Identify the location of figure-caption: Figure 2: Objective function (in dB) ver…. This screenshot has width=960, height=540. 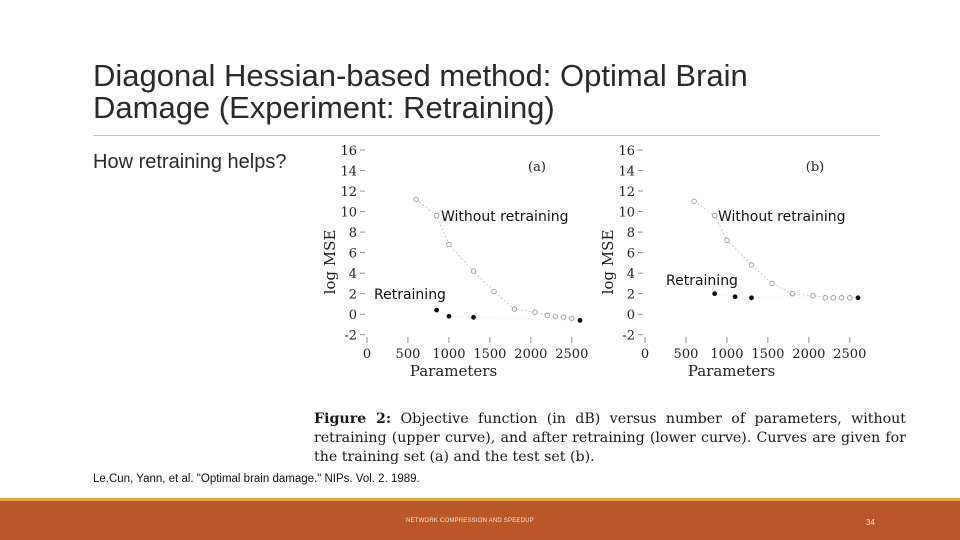
(610, 438).